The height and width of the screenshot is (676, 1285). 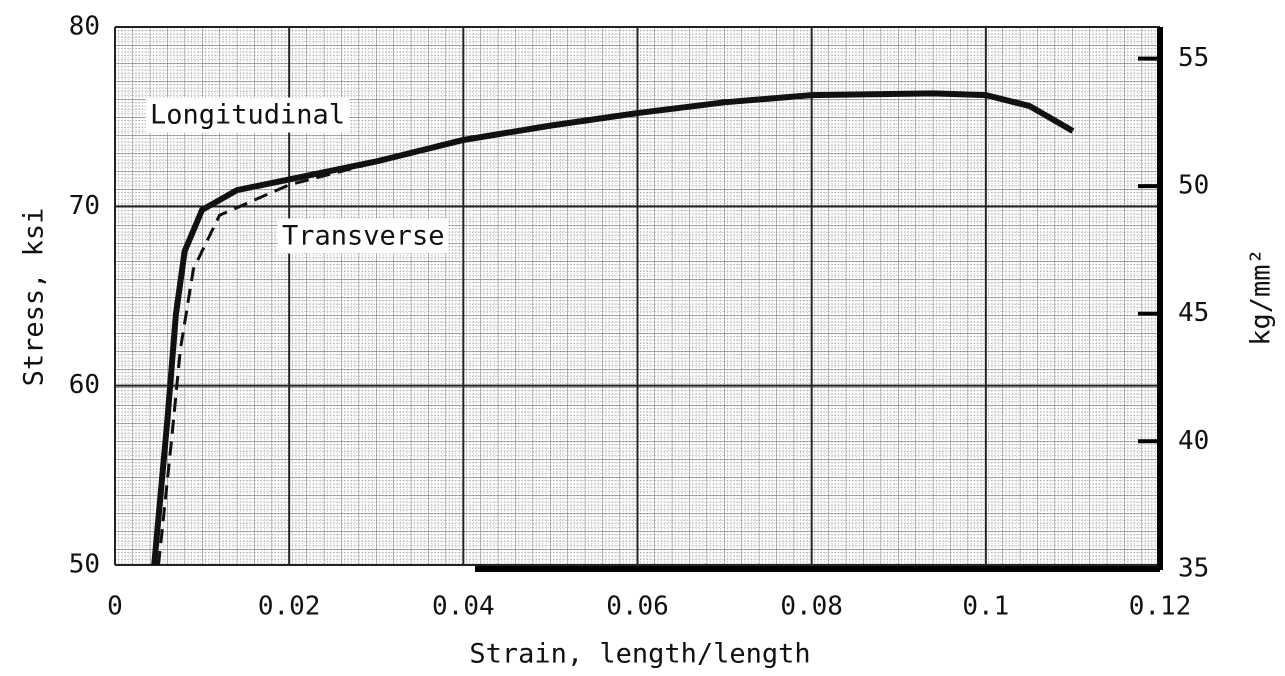 I want to click on y2-tick-label: 40, so click(x=1193, y=441).